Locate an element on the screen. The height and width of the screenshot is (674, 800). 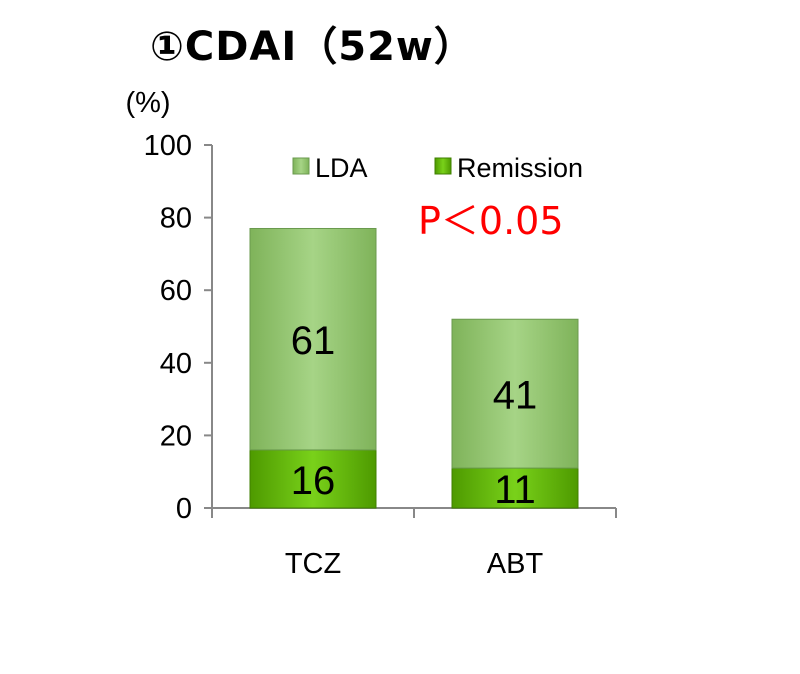
bar-remission-abt is located at coordinates (515, 488).